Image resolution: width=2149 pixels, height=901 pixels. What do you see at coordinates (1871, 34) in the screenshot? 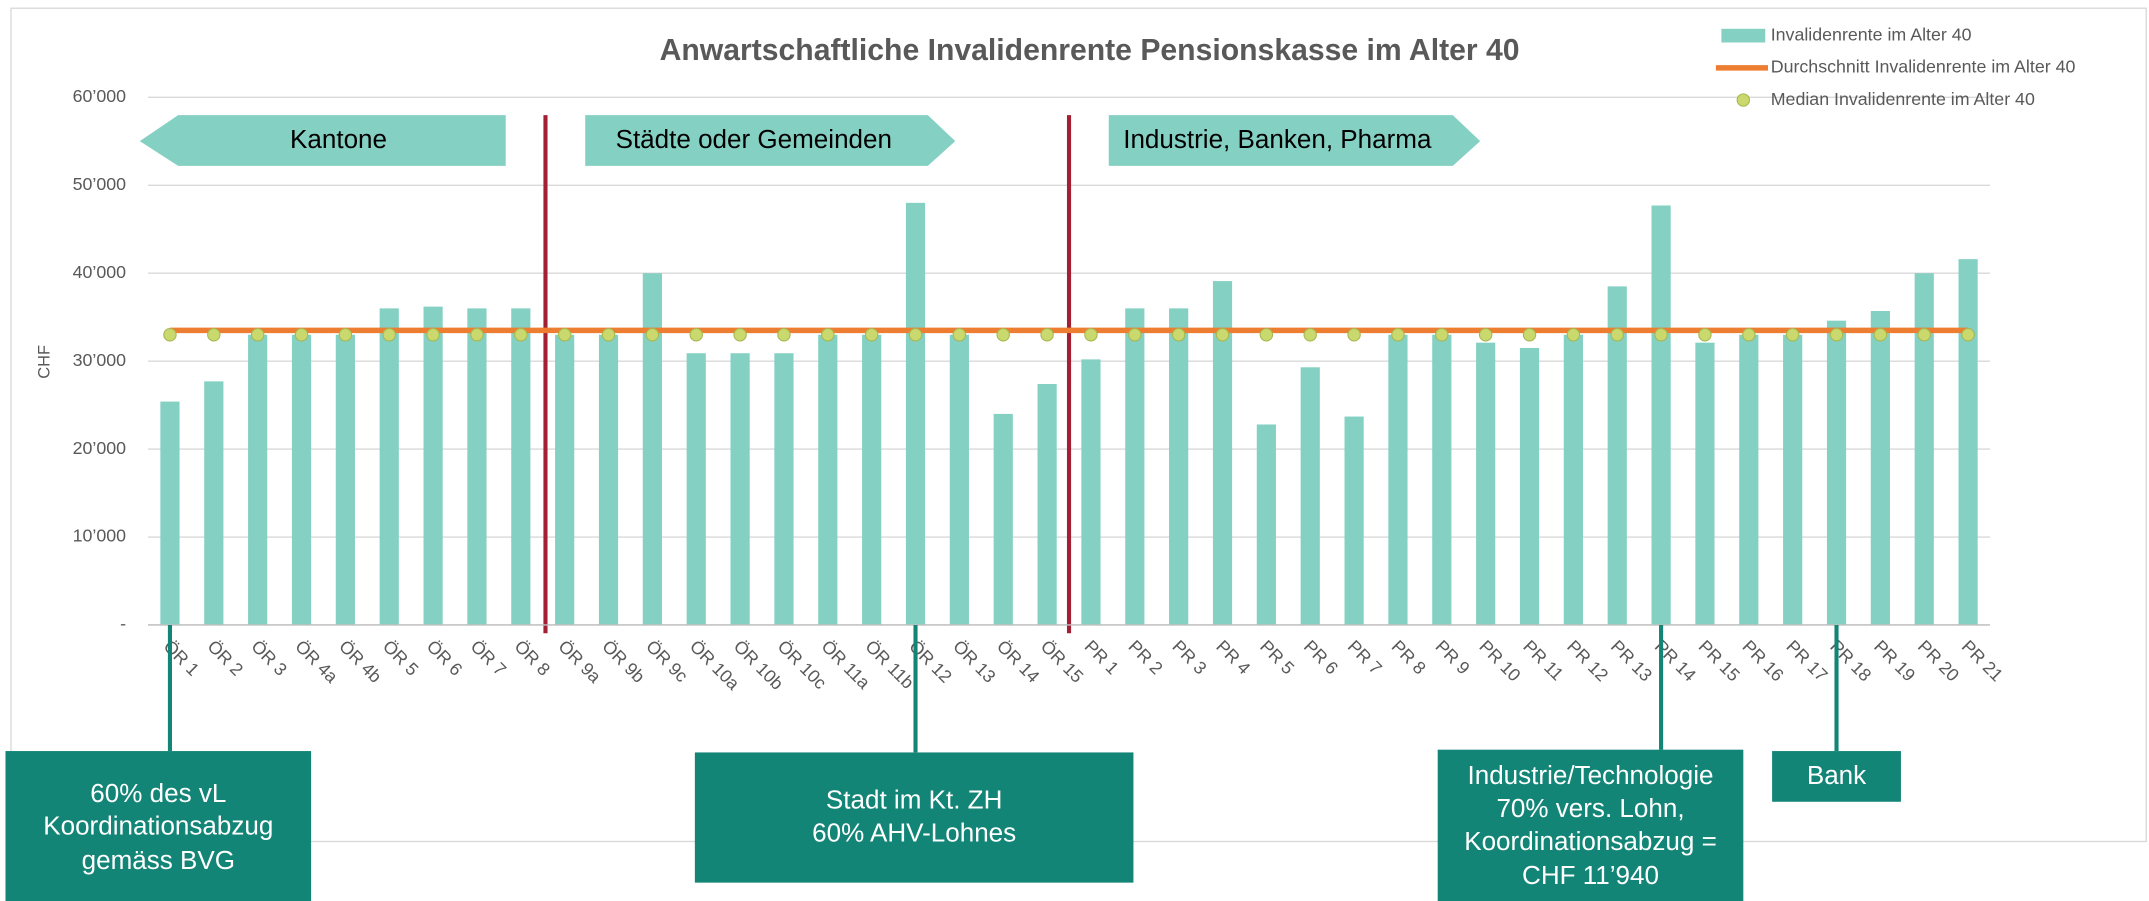
I see `legend-label: Invalidenrente im Alter 40` at bounding box center [1871, 34].